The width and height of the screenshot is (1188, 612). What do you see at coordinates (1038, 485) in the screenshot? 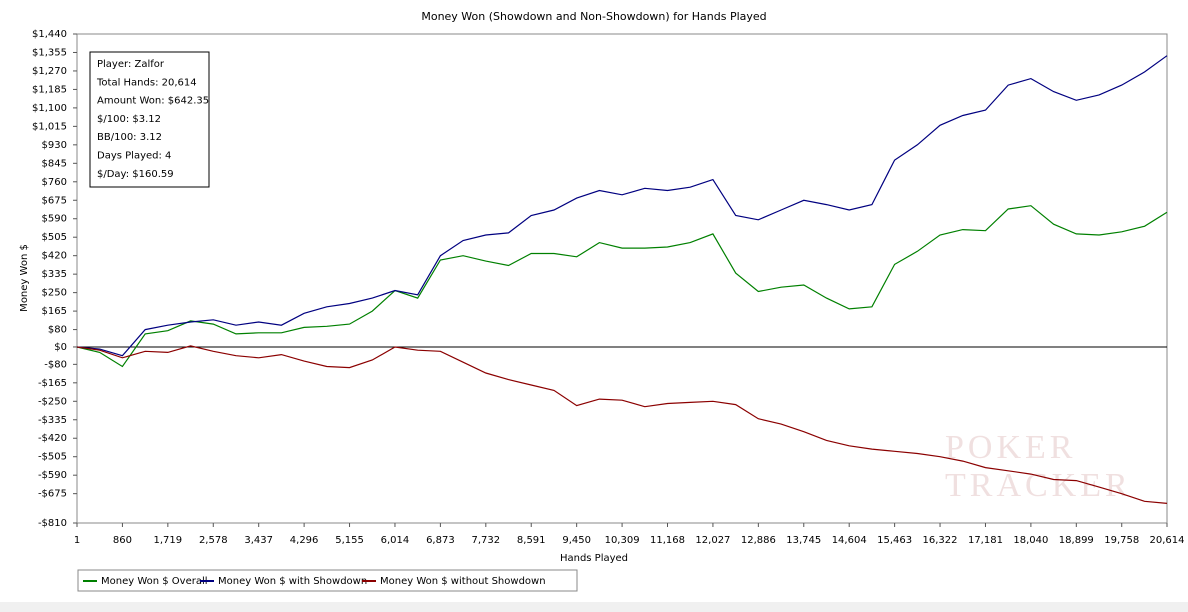
I see `watermark-text: TRACKER` at bounding box center [1038, 485].